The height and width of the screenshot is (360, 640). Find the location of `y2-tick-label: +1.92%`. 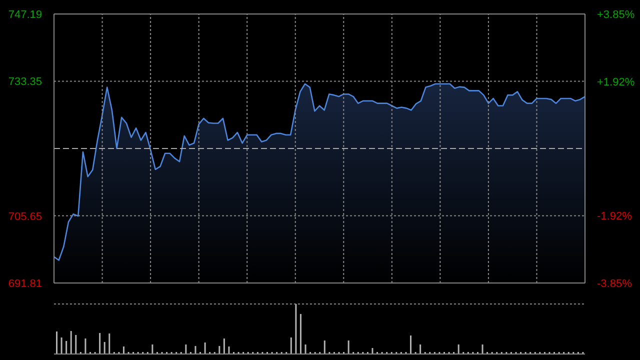

y2-tick-label: +1.92% is located at coordinates (616, 82).